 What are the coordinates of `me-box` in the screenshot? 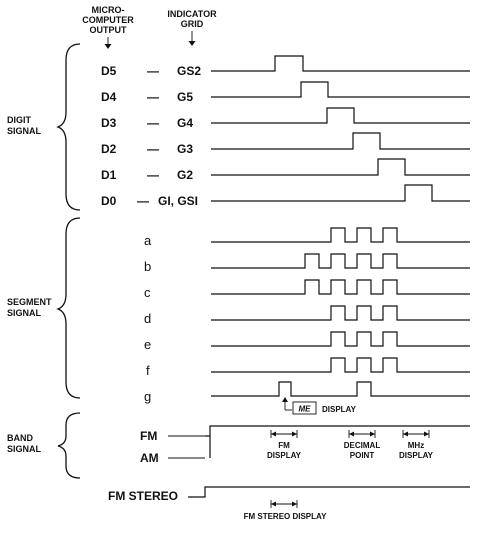 It's located at (304, 408).